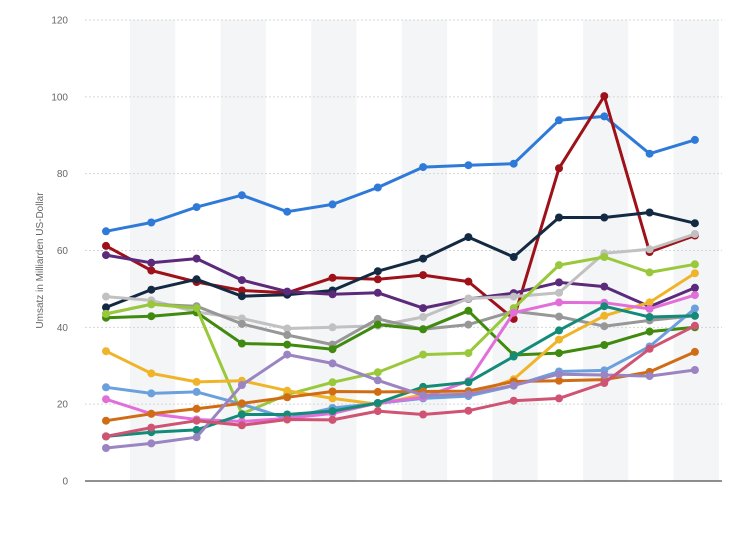 Image resolution: width=754 pixels, height=560 pixels. I want to click on y-tick-label: 40, so click(63, 328).